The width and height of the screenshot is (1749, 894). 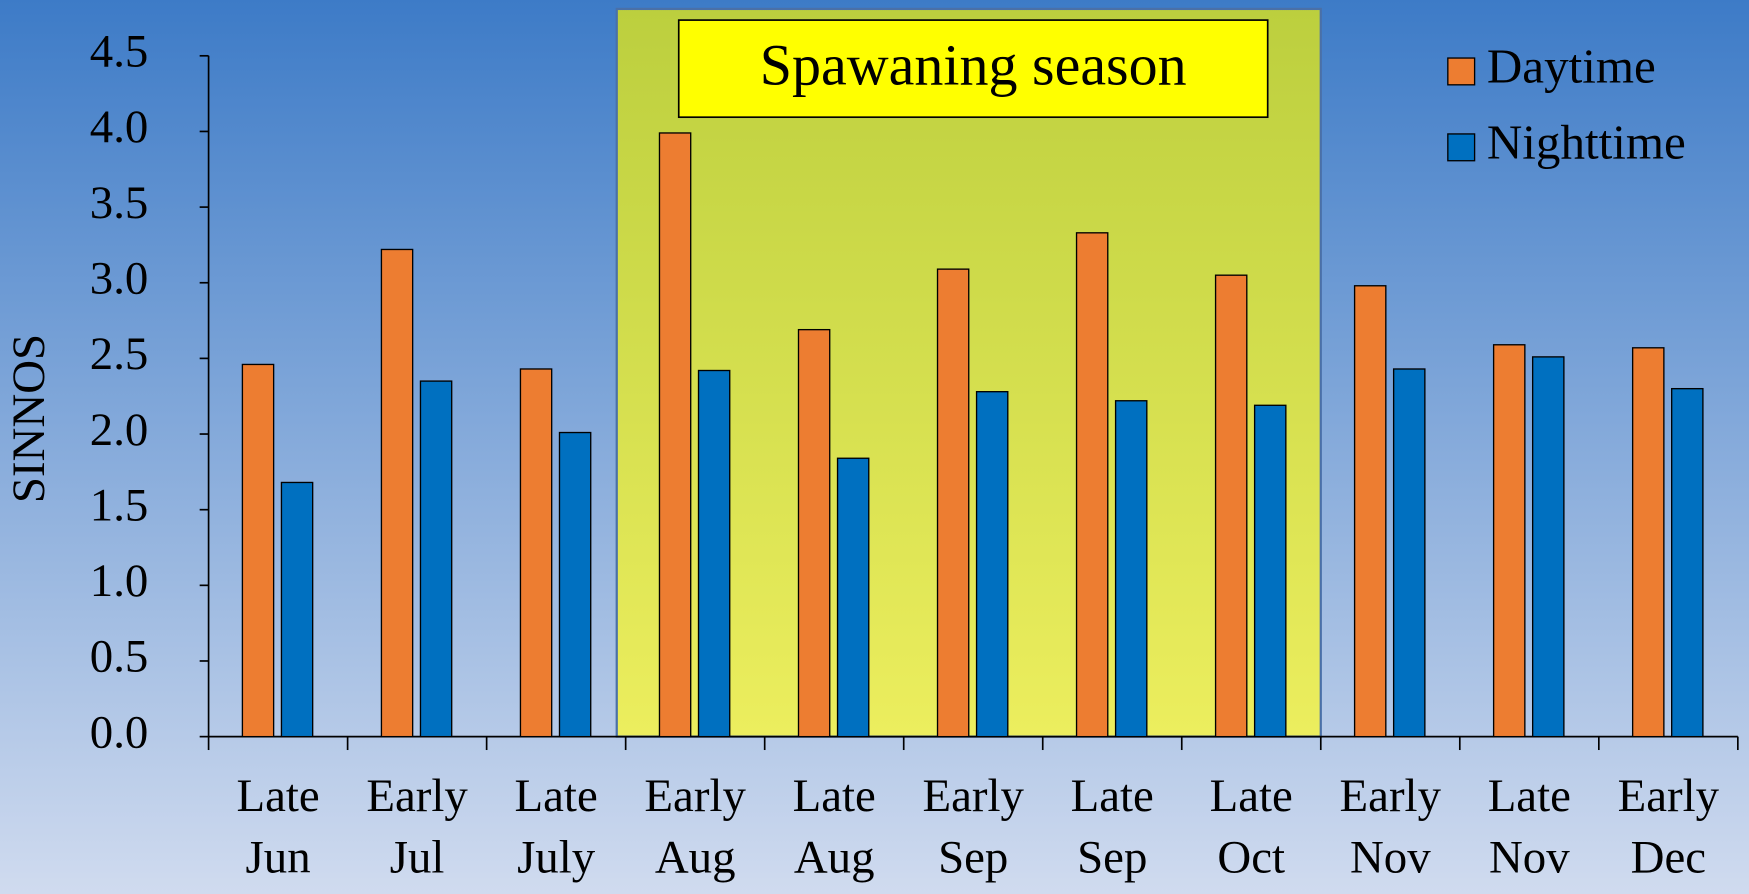 I want to click on y-tick-label: 4.0, so click(x=119, y=127).